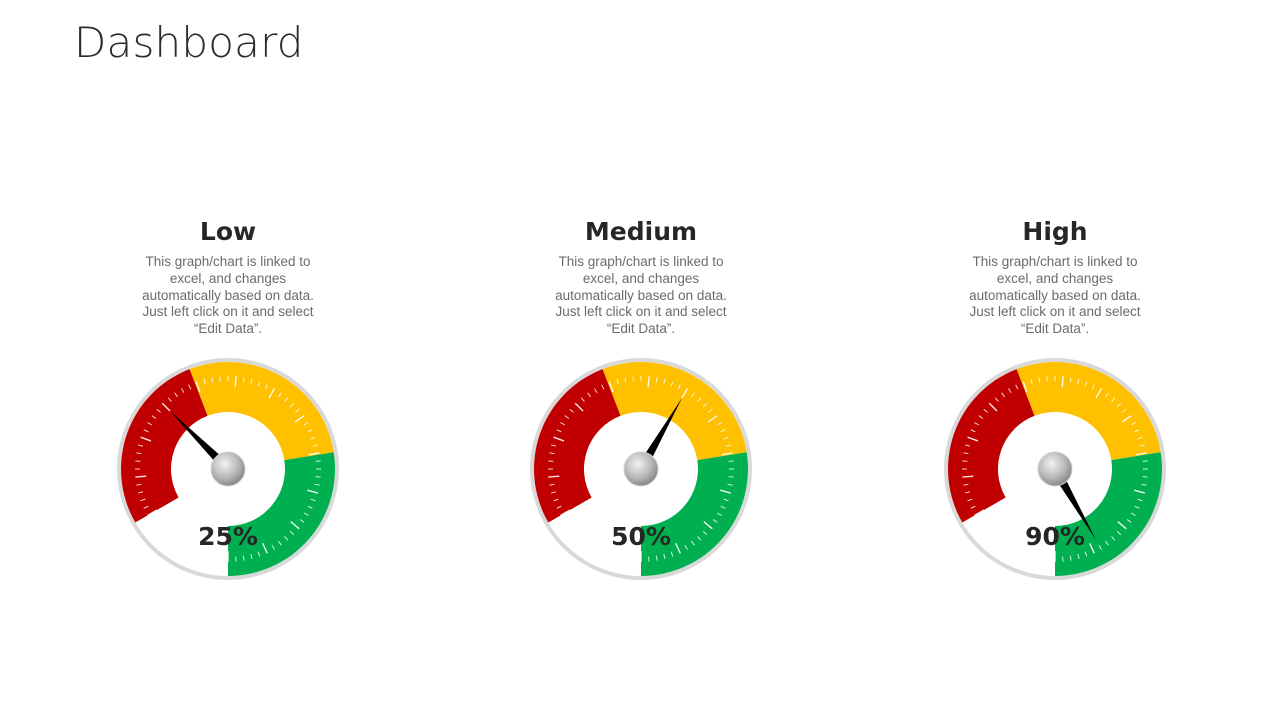  What do you see at coordinates (228, 536) in the screenshot?
I see `gauge-value-label: 25%` at bounding box center [228, 536].